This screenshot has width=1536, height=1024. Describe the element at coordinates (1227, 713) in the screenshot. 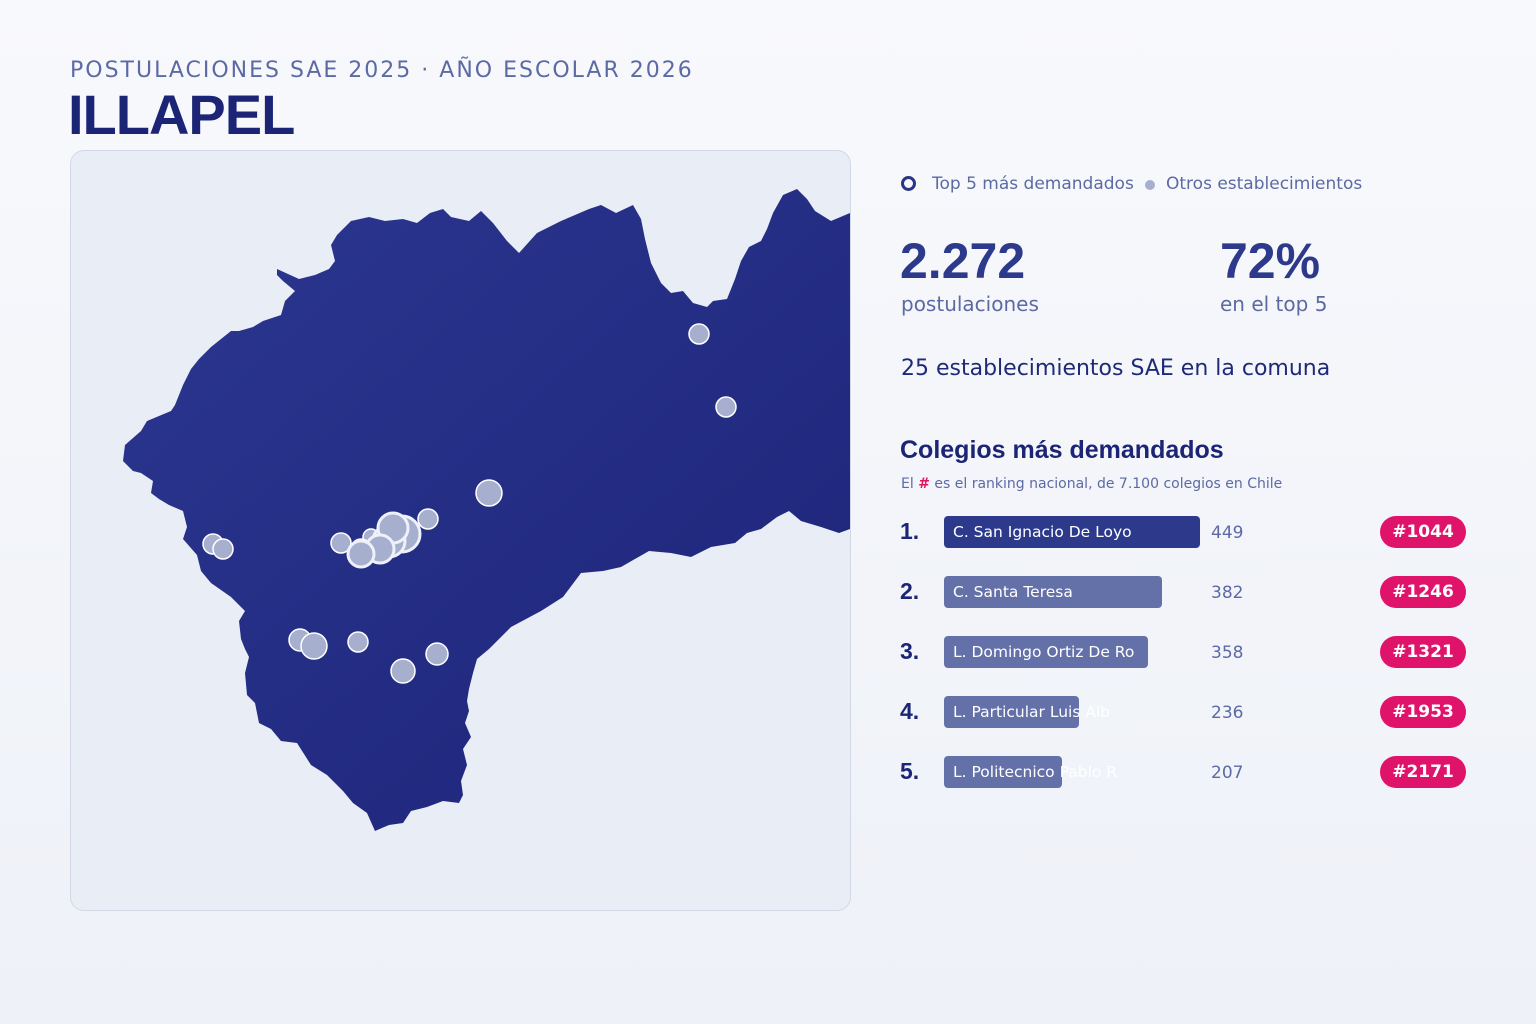

I see `school-count: 236` at that location.